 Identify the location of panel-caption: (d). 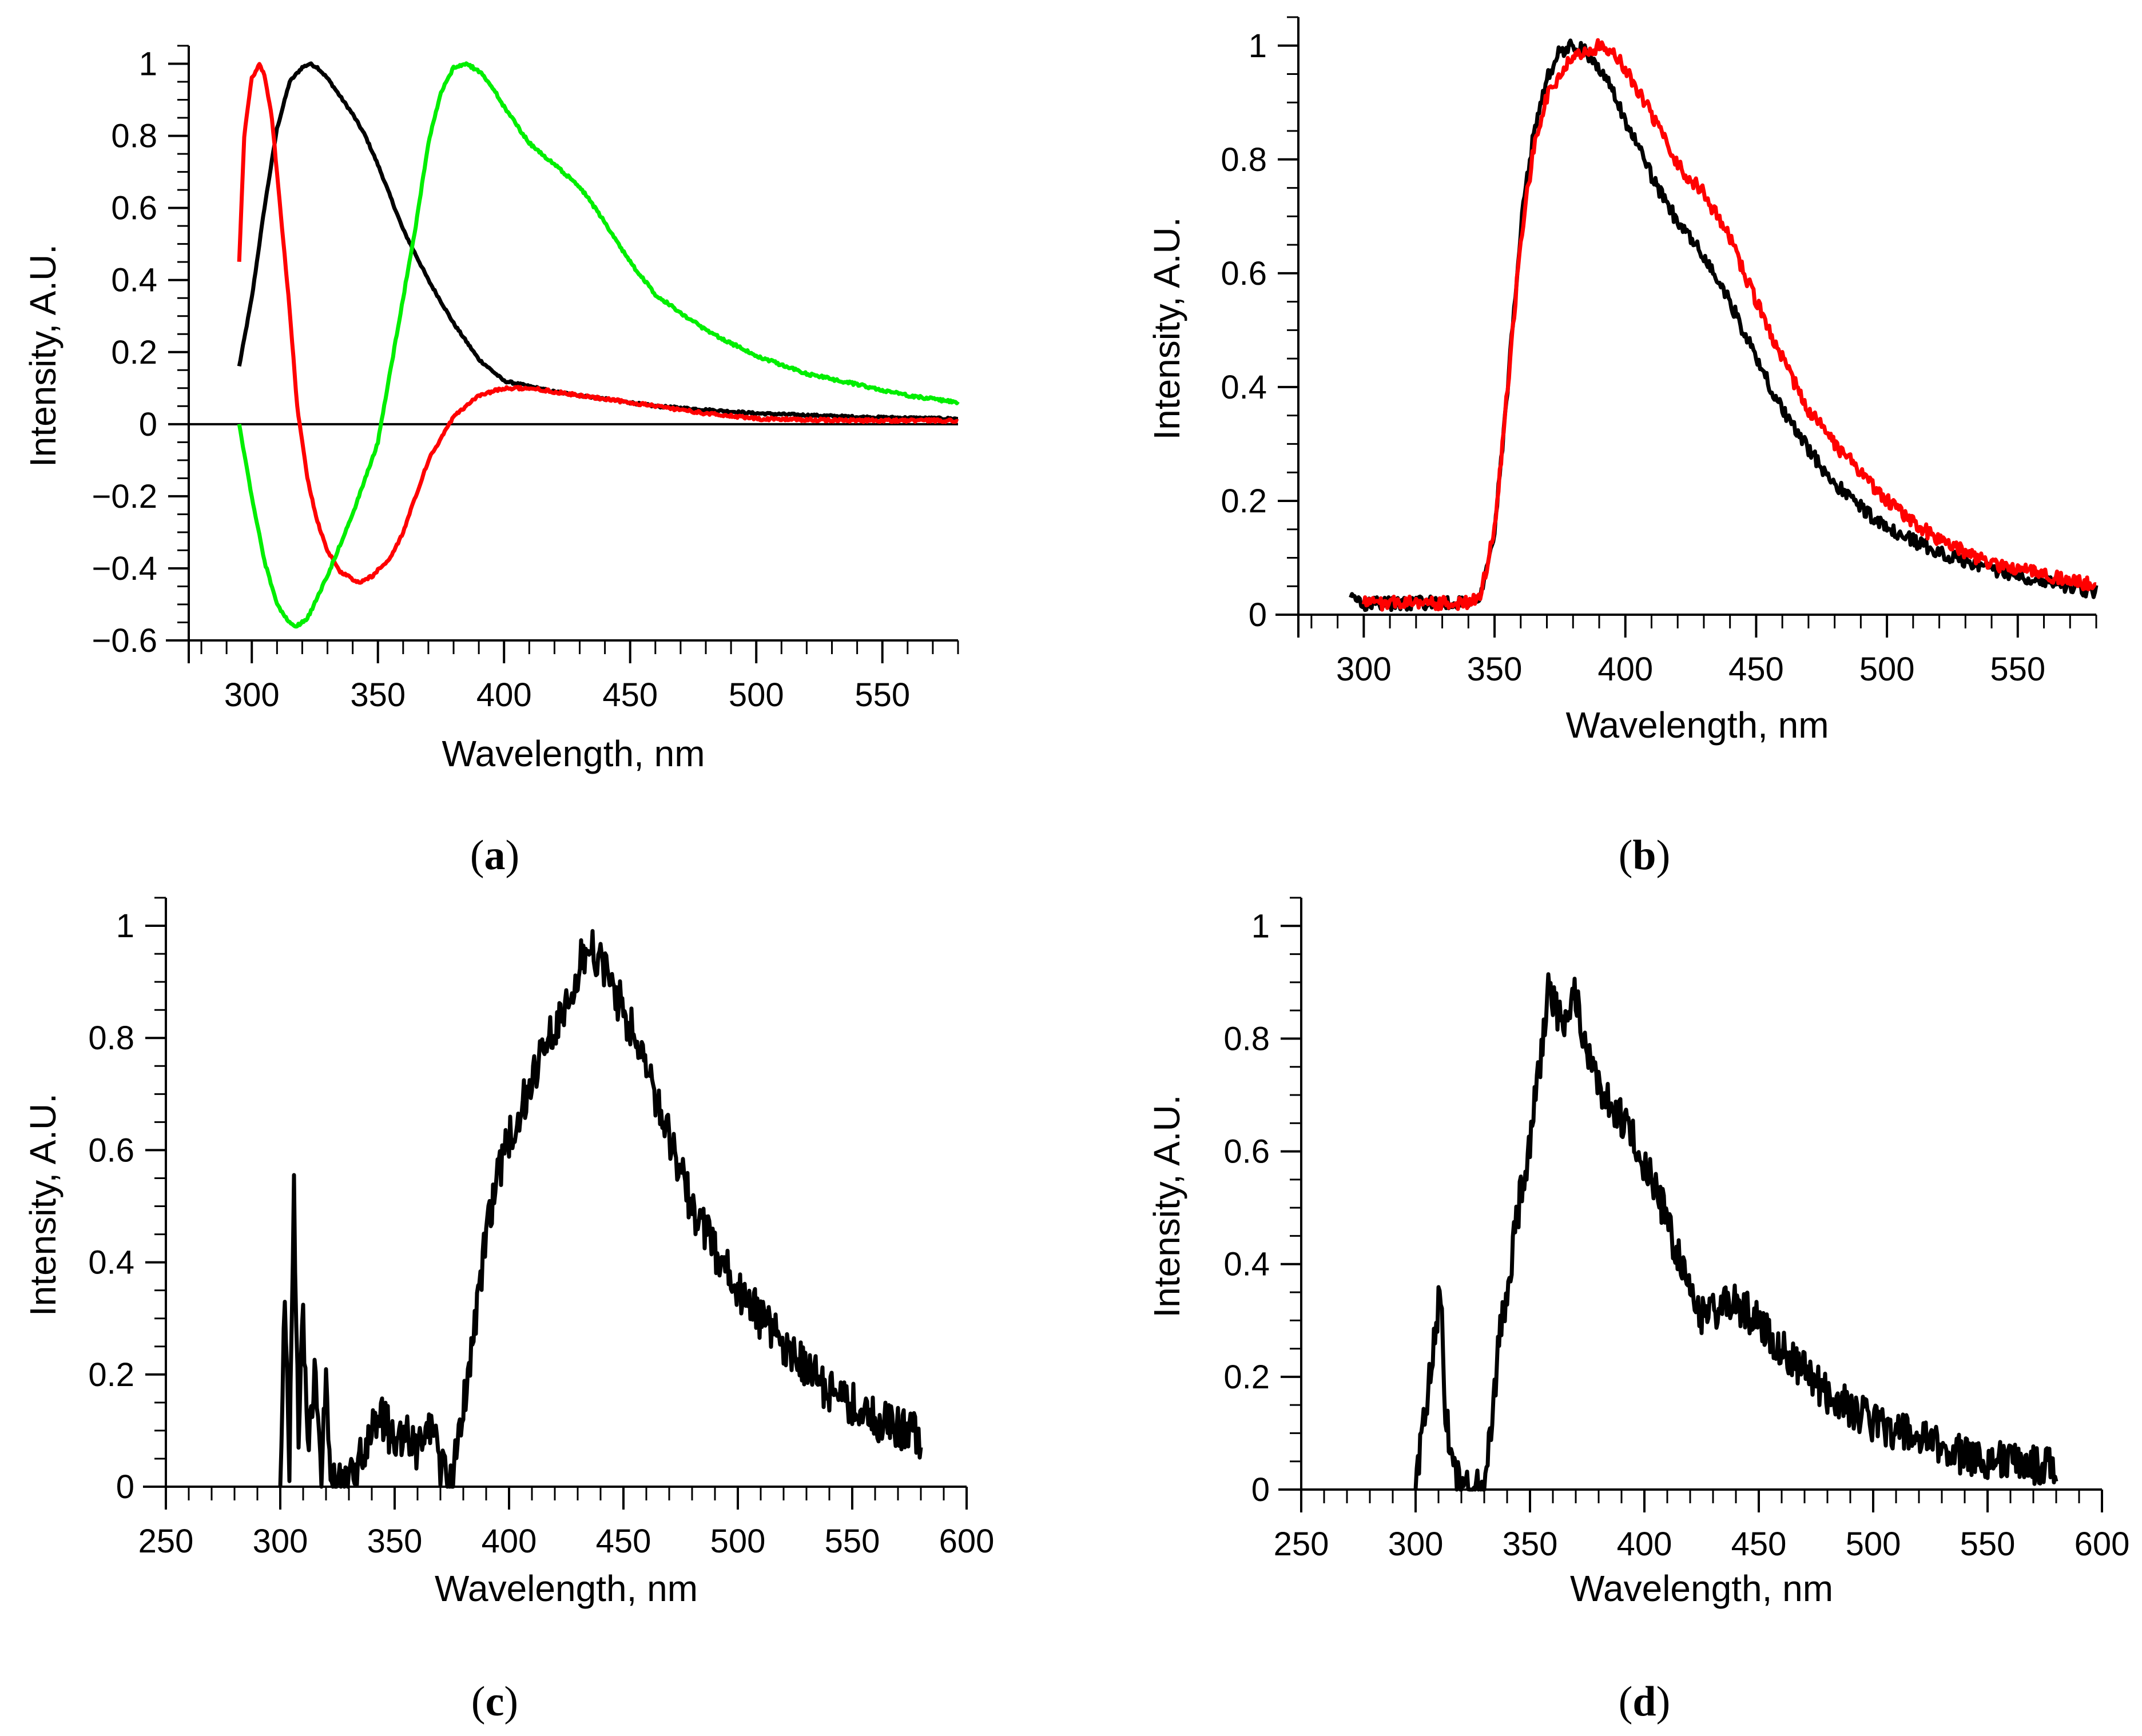
(1644, 1701).